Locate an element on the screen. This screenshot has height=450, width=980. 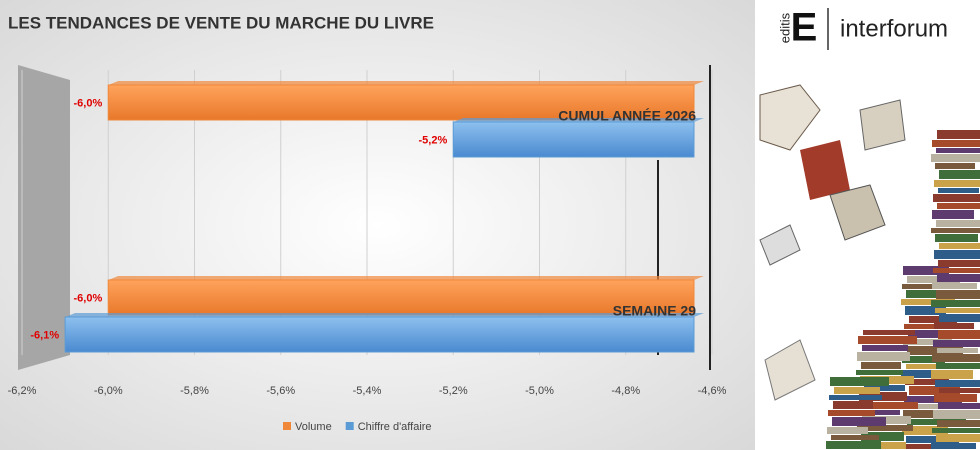
x-tick-label: -5,2% is located at coordinates (453, 391).